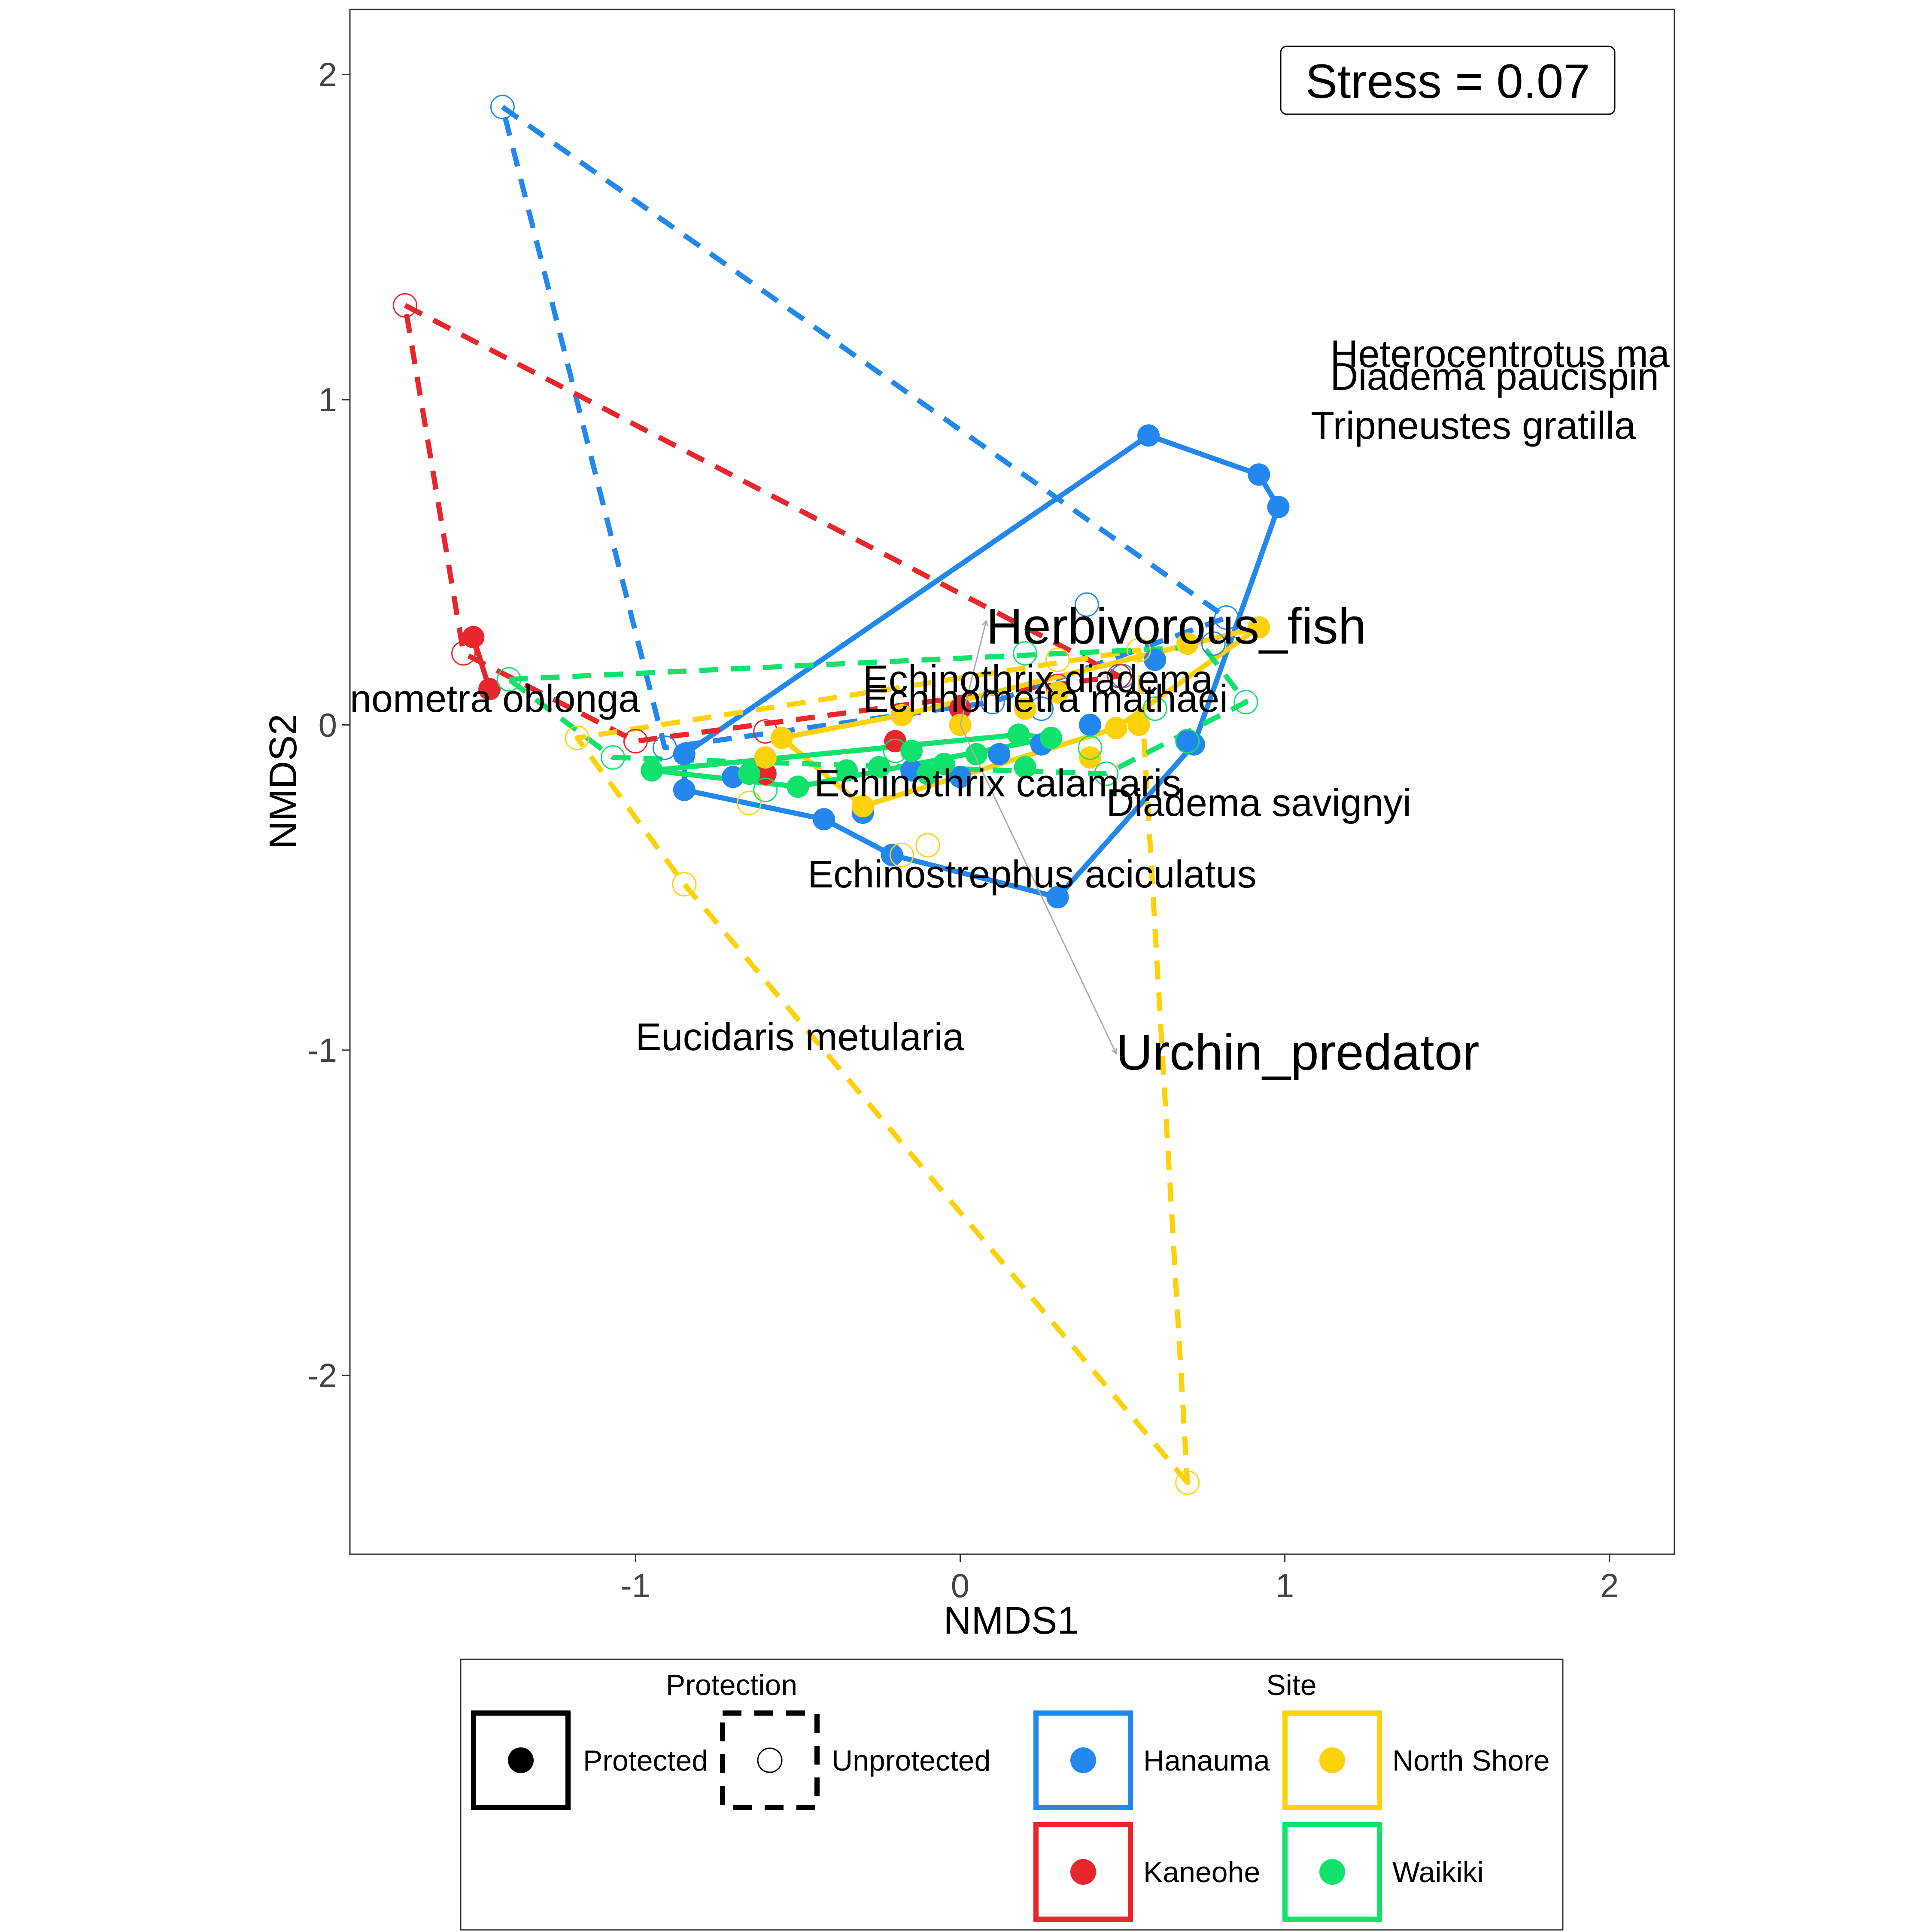 This screenshot has height=1932, width=1932. What do you see at coordinates (1012, 1795) in the screenshot?
I see `legend-box` at bounding box center [1012, 1795].